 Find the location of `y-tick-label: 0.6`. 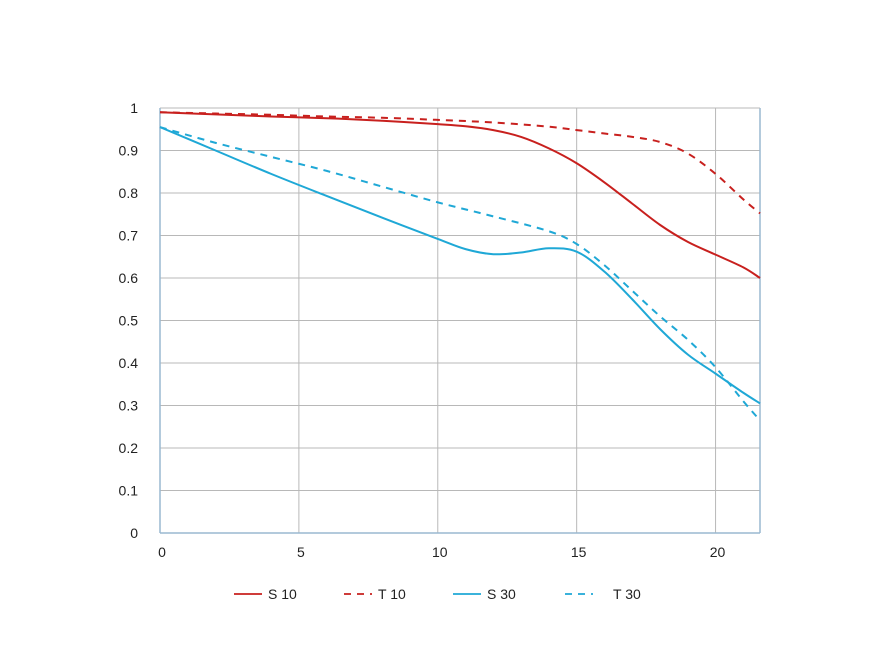

y-tick-label: 0.6 is located at coordinates (129, 278).